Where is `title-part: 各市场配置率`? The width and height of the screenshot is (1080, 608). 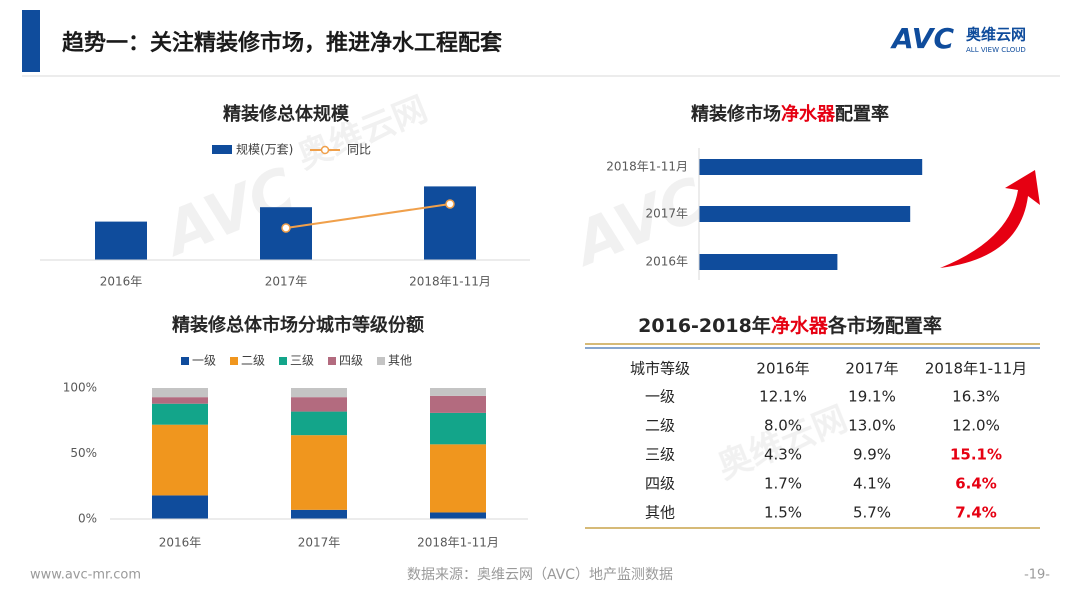
title-part: 各市场配置率 is located at coordinates (884, 325).